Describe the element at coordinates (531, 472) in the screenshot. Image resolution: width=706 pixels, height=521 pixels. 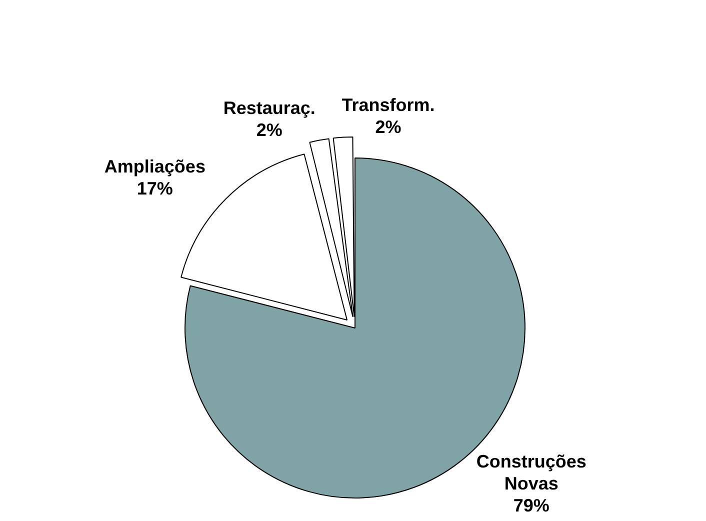
I see `slice-label: Construções Novas` at that location.